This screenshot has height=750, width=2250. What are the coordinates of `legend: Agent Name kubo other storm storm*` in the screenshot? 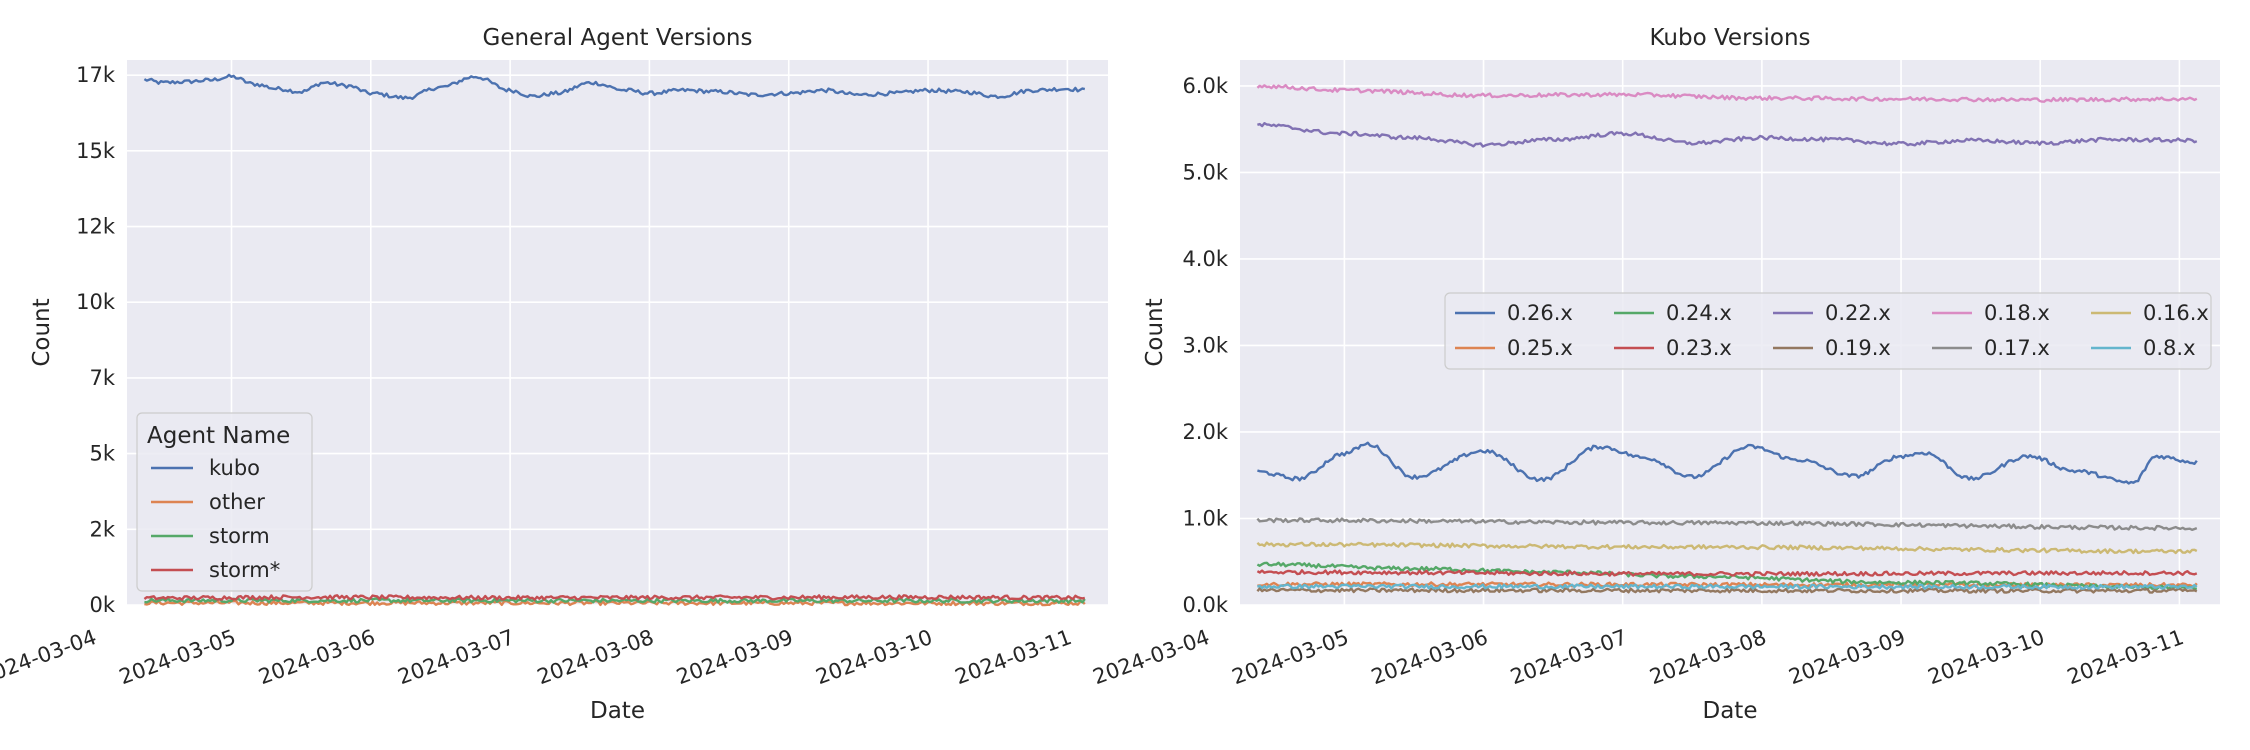 It's located at (224, 502).